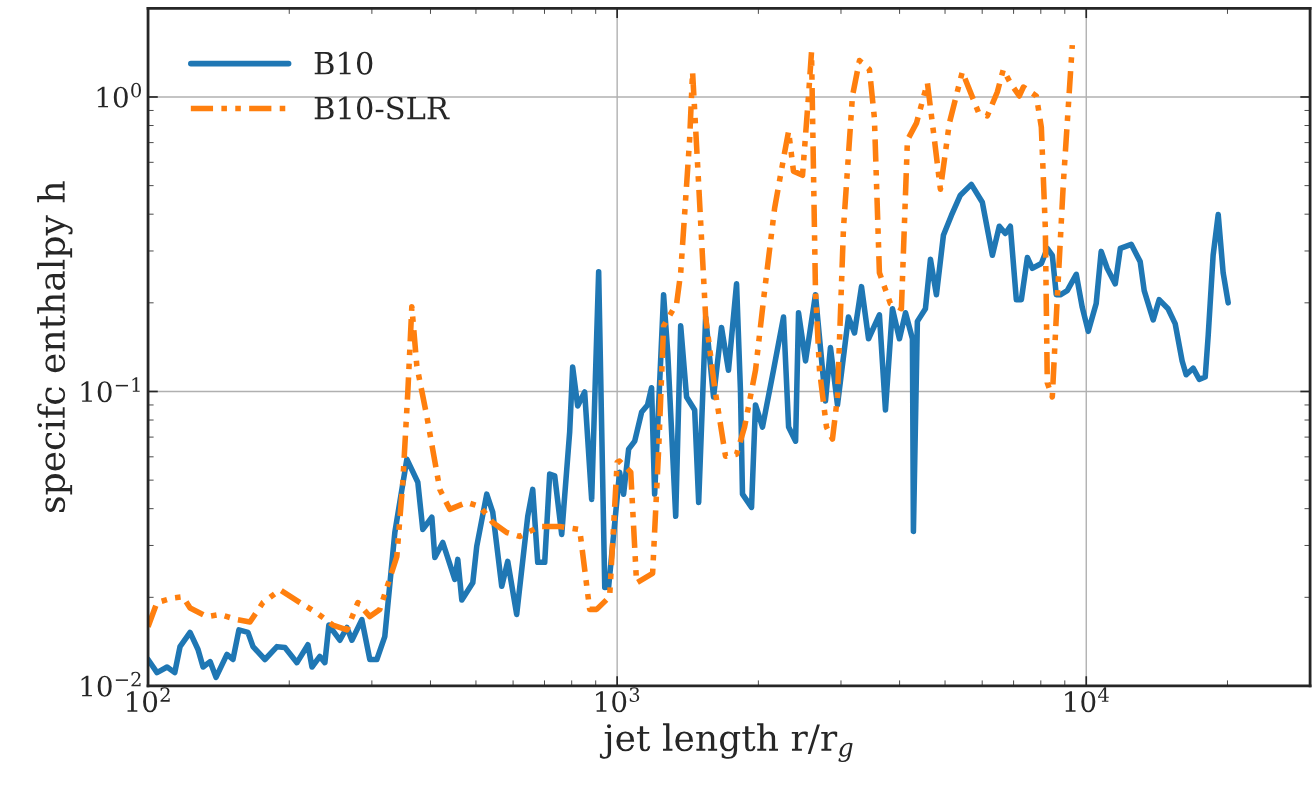 The image size is (1316, 801). What do you see at coordinates (382, 108) in the screenshot?
I see `legend-label: B10-SLR` at bounding box center [382, 108].